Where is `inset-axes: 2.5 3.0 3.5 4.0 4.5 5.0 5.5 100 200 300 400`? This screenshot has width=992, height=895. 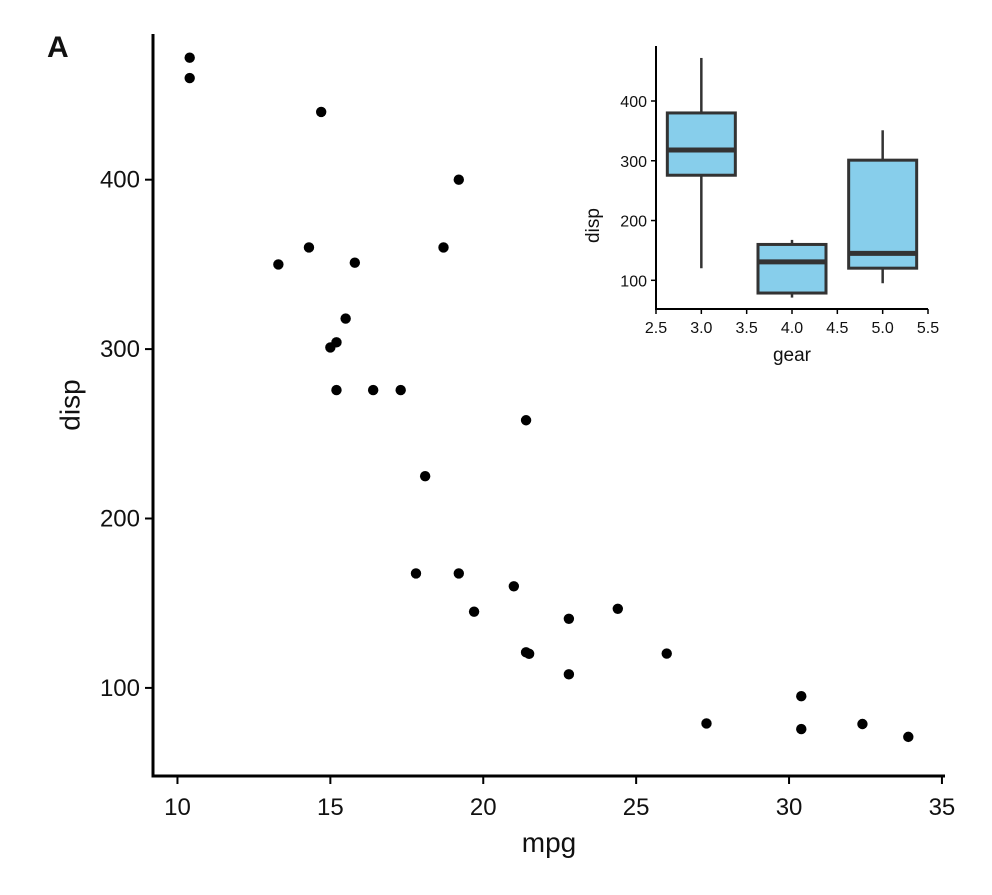 inset-axes: 2.5 3.0 3.5 4.0 4.5 5.0 5.5 100 200 300 400 is located at coordinates (779, 191).